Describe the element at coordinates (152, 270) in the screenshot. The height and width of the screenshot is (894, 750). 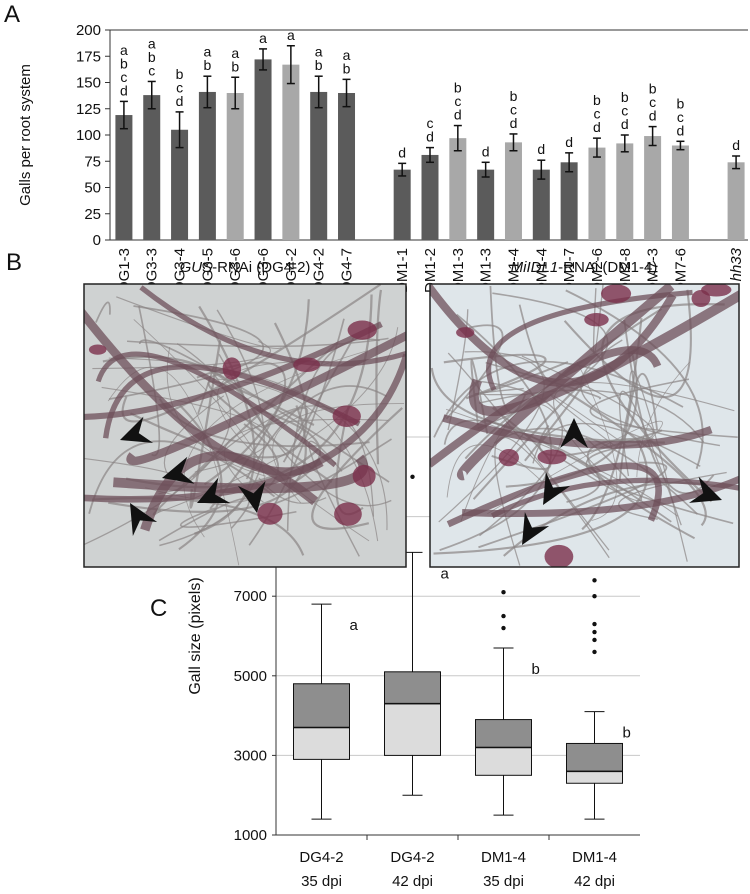
I see `x-tick-label: DG3-3` at that location.